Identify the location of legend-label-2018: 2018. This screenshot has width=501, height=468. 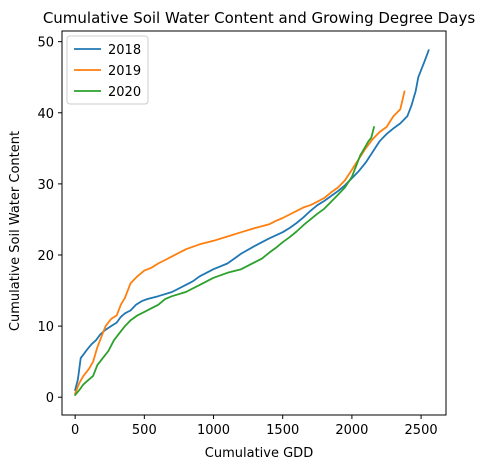
(124, 50).